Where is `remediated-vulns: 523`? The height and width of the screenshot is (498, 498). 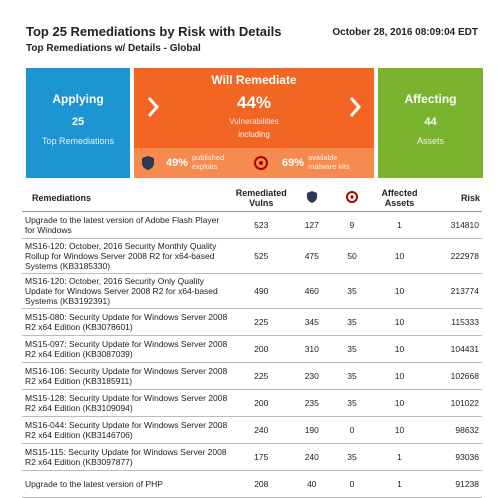 remediated-vulns: 523 is located at coordinates (261, 225).